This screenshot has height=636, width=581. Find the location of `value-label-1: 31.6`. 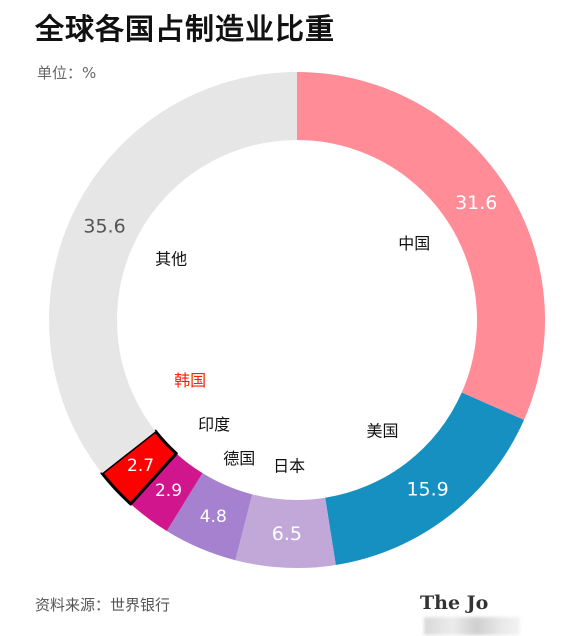

value-label-1: 31.6 is located at coordinates (476, 203).